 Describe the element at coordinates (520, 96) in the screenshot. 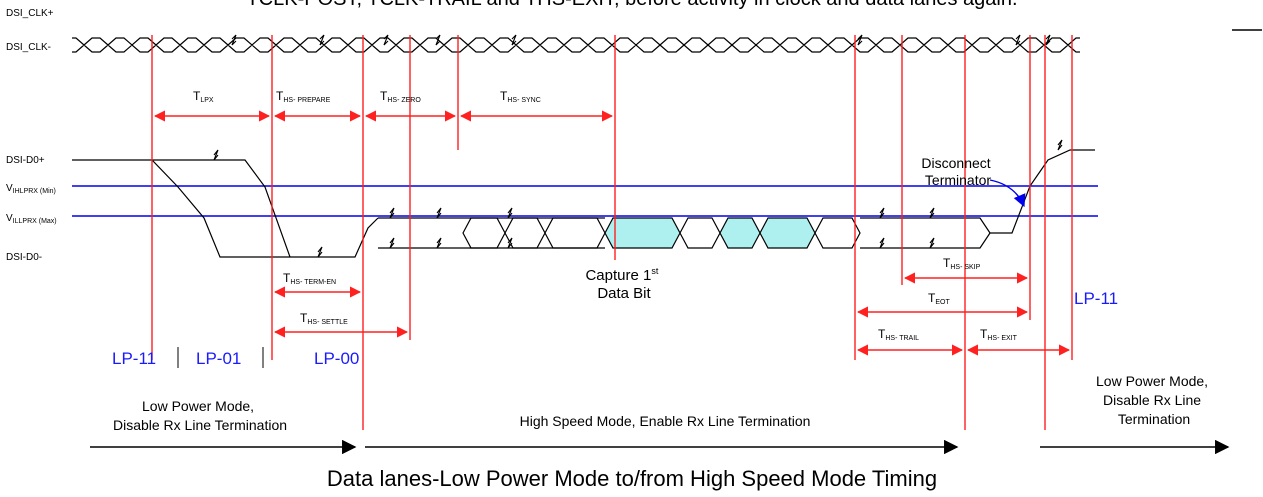

I see `label-ths-sync: THS- SYNC` at that location.